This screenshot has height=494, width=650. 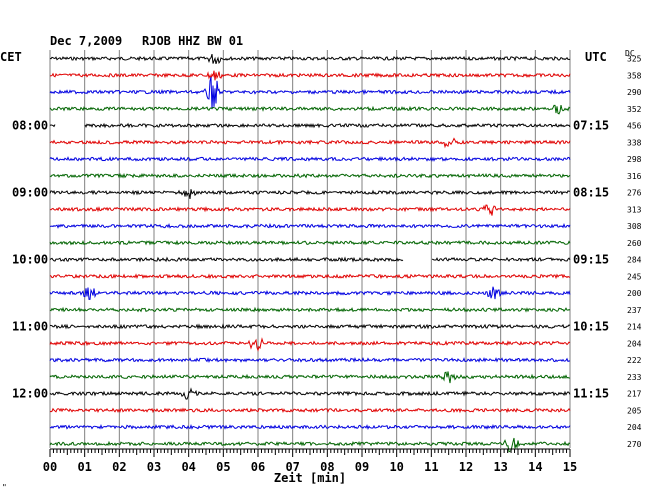 What do you see at coordinates (192, 41) in the screenshot?
I see `station-label: RJOB HHZ BW 01` at bounding box center [192, 41].